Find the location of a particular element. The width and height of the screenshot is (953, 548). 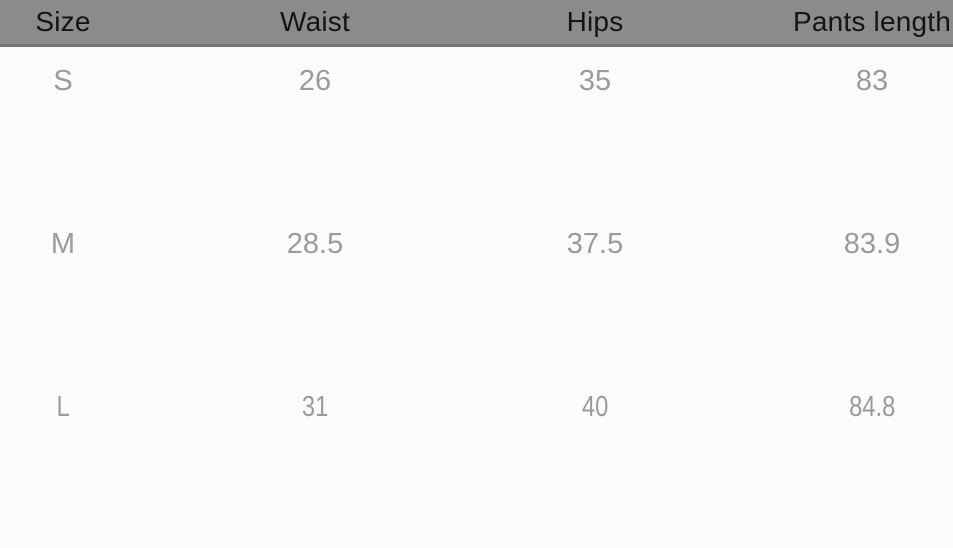

cell-hips: 40 is located at coordinates (595, 454).